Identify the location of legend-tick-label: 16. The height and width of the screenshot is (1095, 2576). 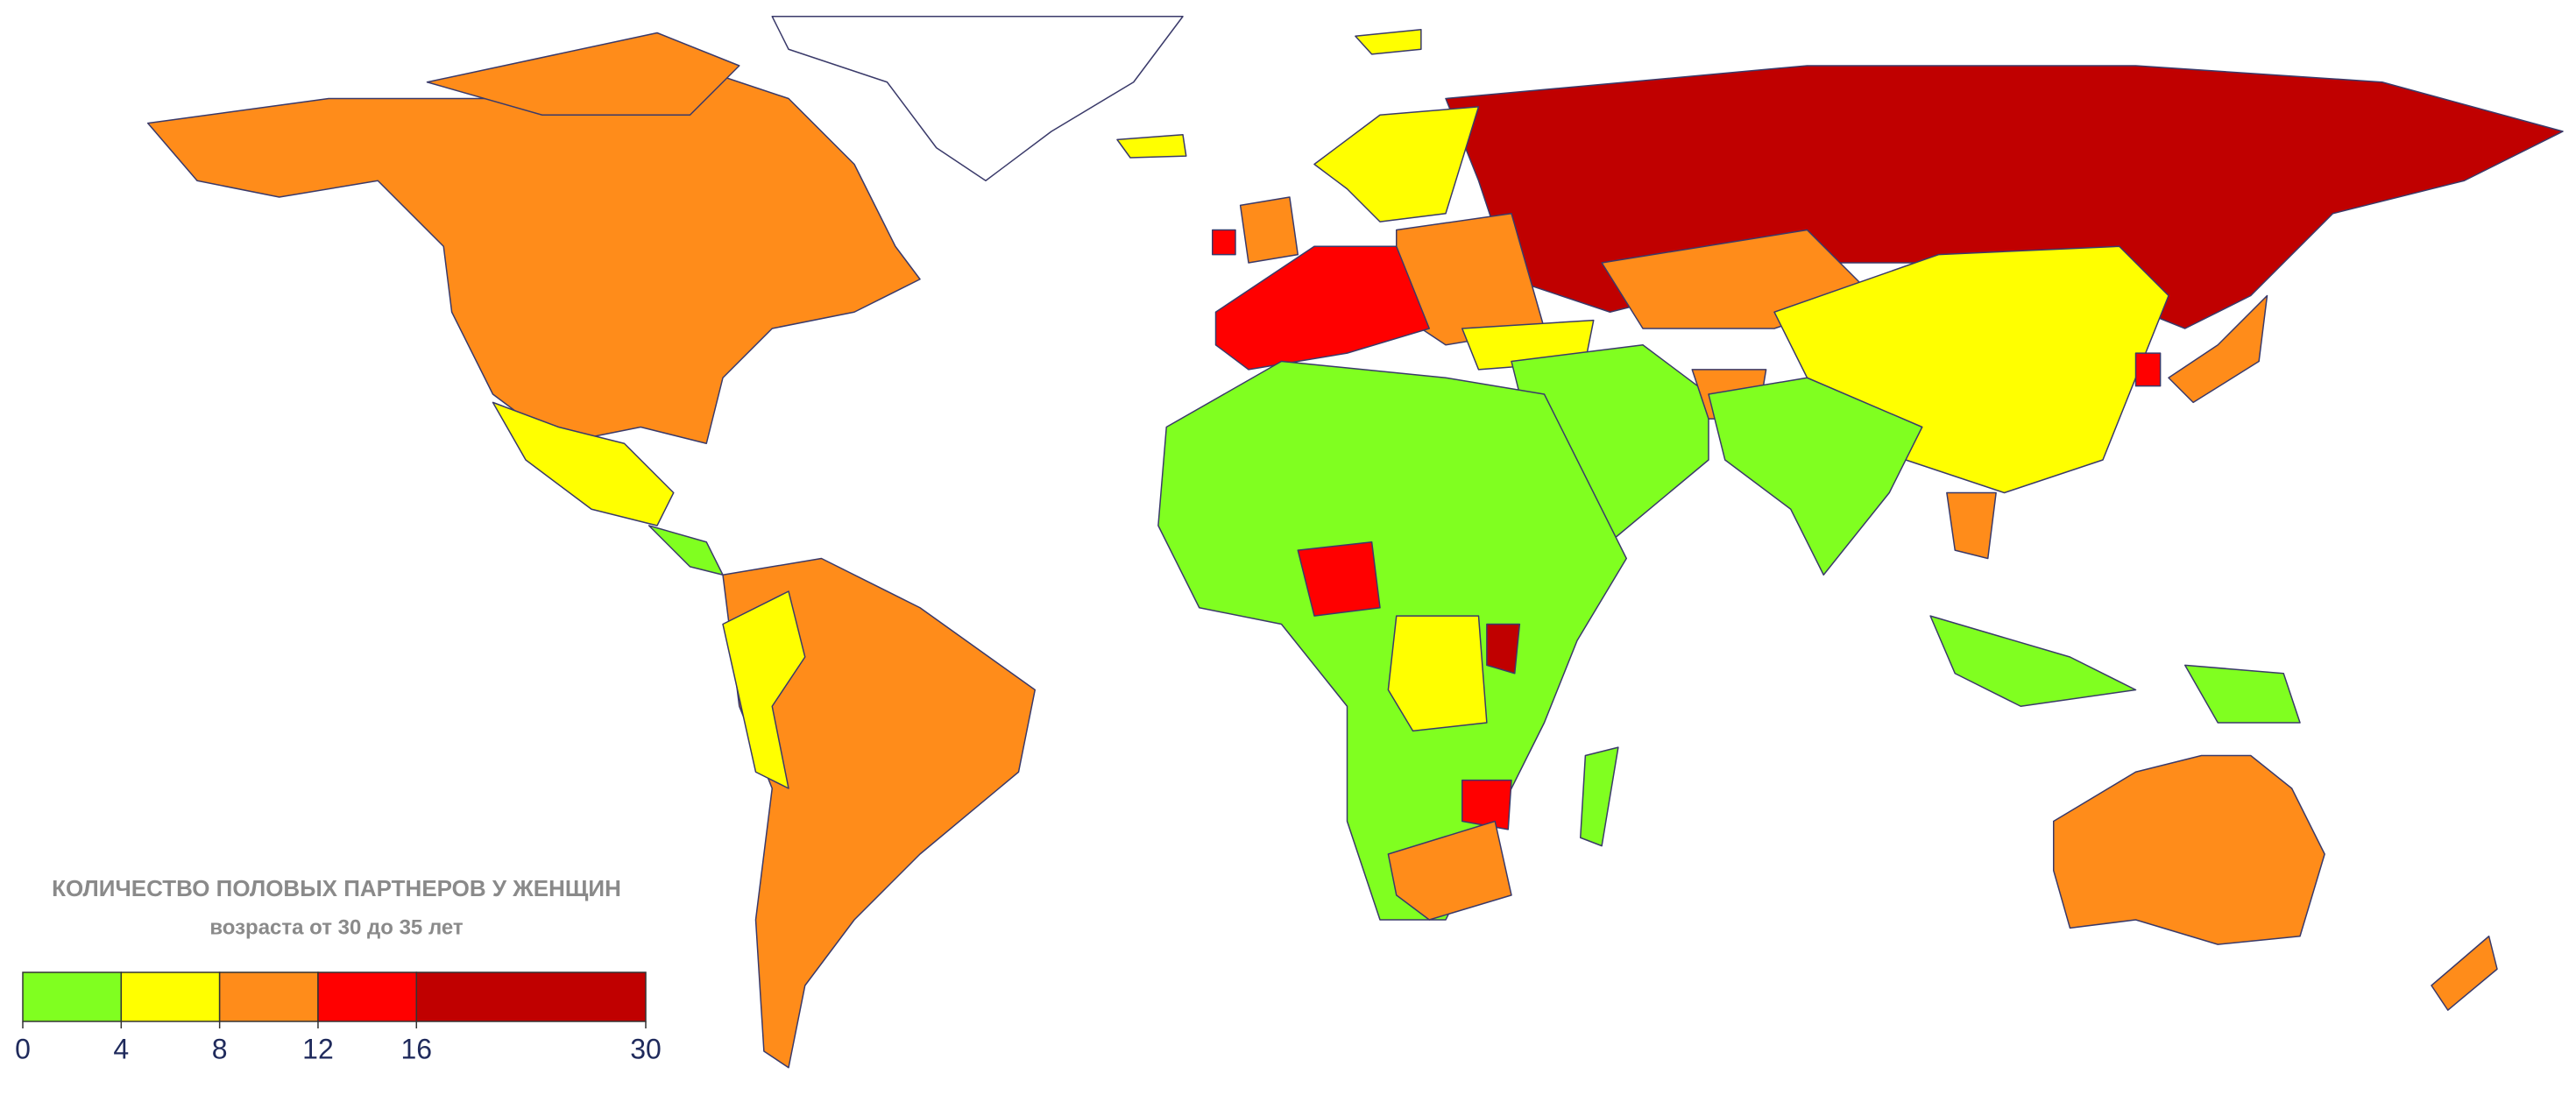
(416, 1048).